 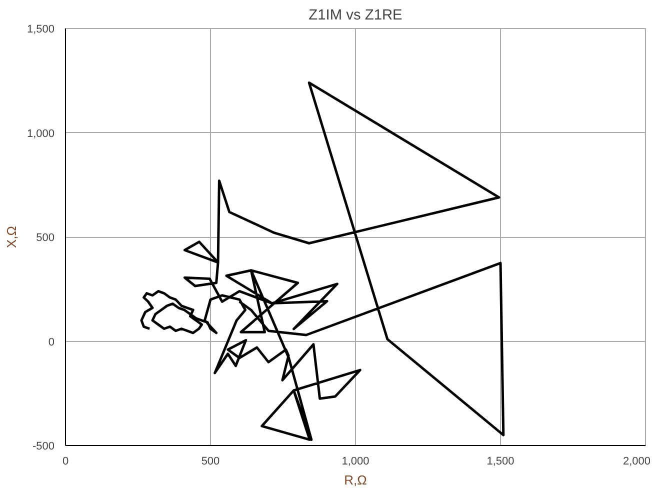 What do you see at coordinates (11, 237) in the screenshot?
I see `y-axis-title: X,Ω` at bounding box center [11, 237].